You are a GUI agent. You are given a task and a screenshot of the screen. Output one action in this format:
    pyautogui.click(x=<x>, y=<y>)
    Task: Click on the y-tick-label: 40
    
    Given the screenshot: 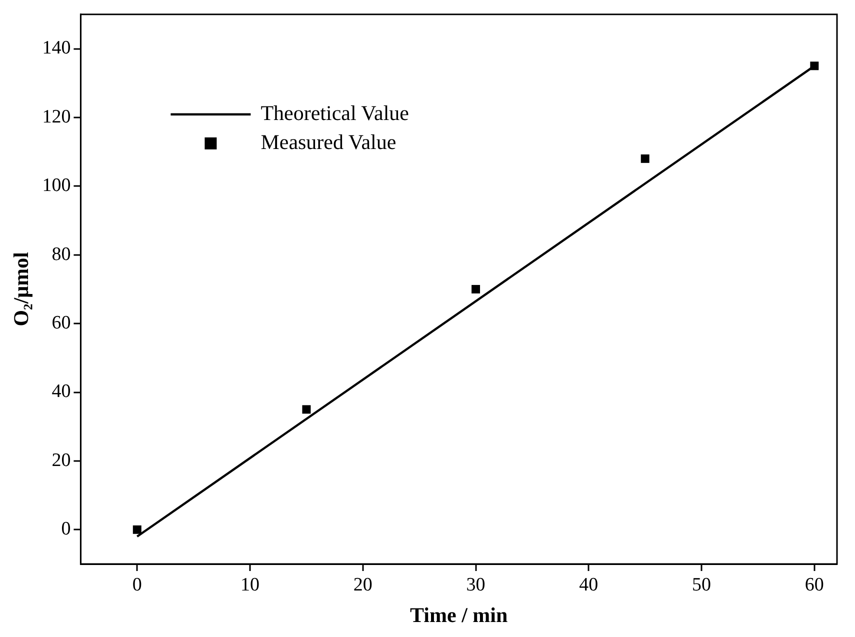 What is the action you would take?
    pyautogui.click(x=61, y=391)
    